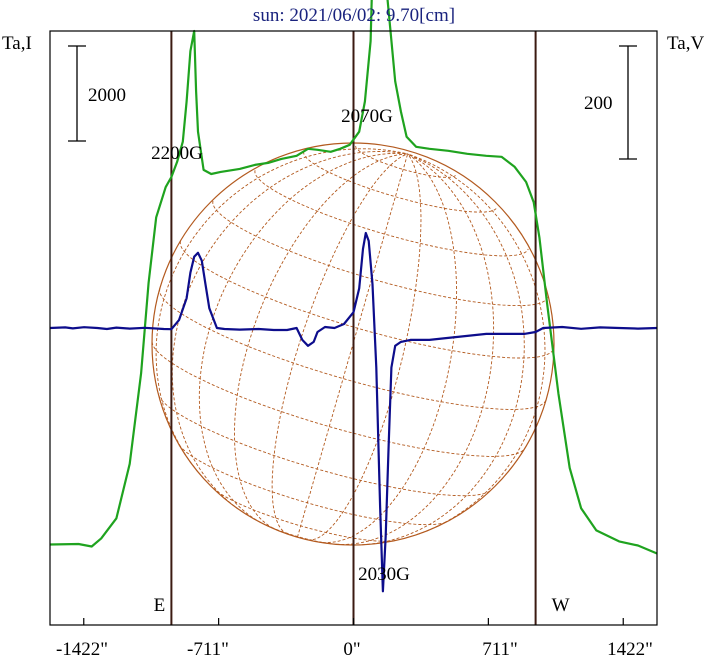  What do you see at coordinates (208, 649) in the screenshot?
I see `x-tick-label: -711"` at bounding box center [208, 649].